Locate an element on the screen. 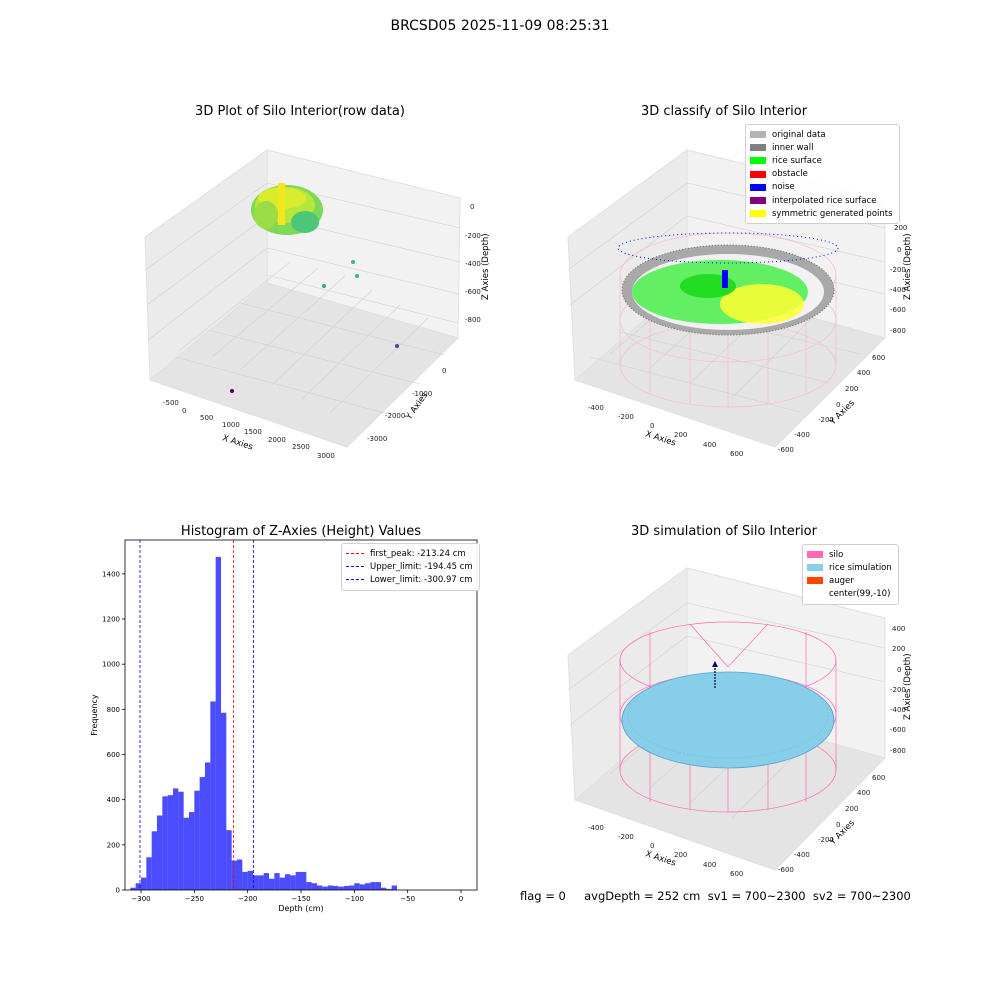 The width and height of the screenshot is (1000, 1000). histogram-xtick-label: −50 is located at coordinates (407, 899).